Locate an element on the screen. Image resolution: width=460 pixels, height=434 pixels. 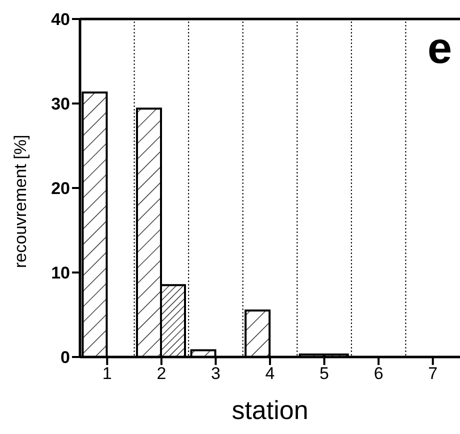
y-tick-label: 30 is located at coordinates (60, 104).